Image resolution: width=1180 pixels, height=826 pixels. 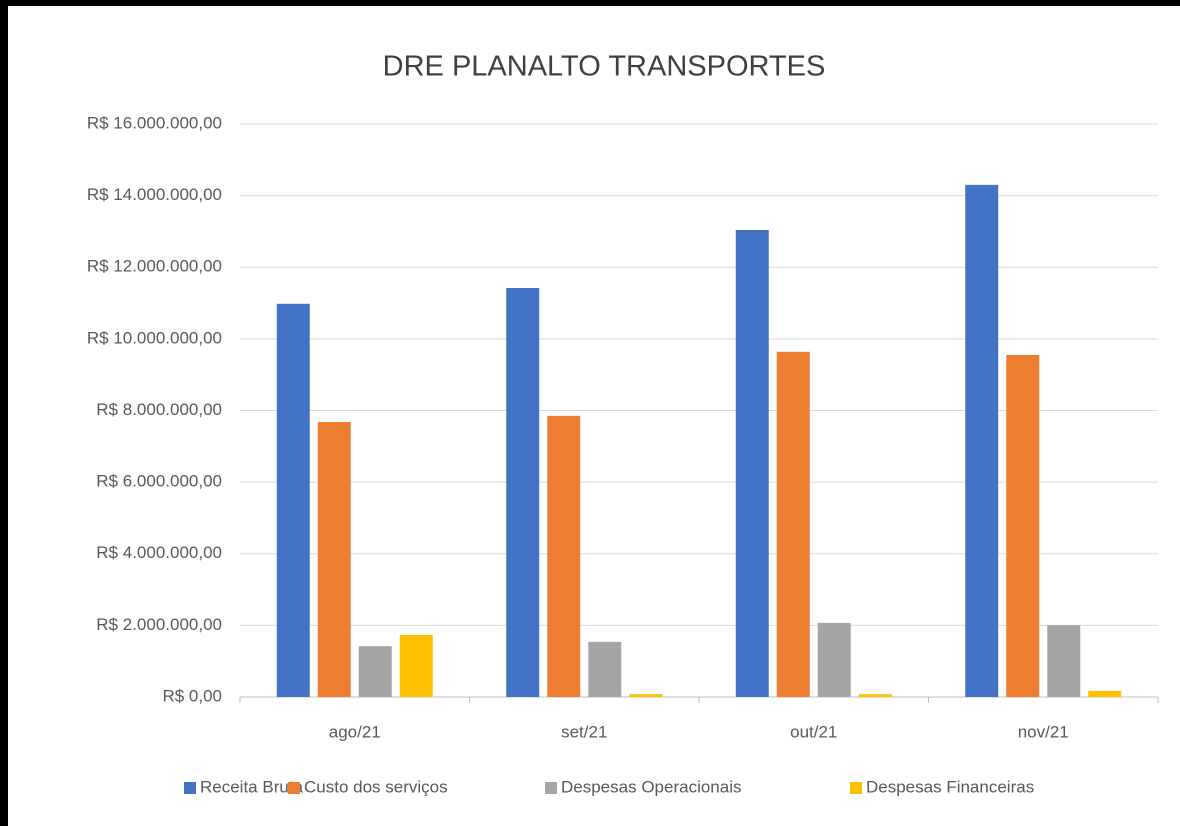 I want to click on chart-title: DRE PLANALTO TRANSPORTES, so click(x=604, y=67).